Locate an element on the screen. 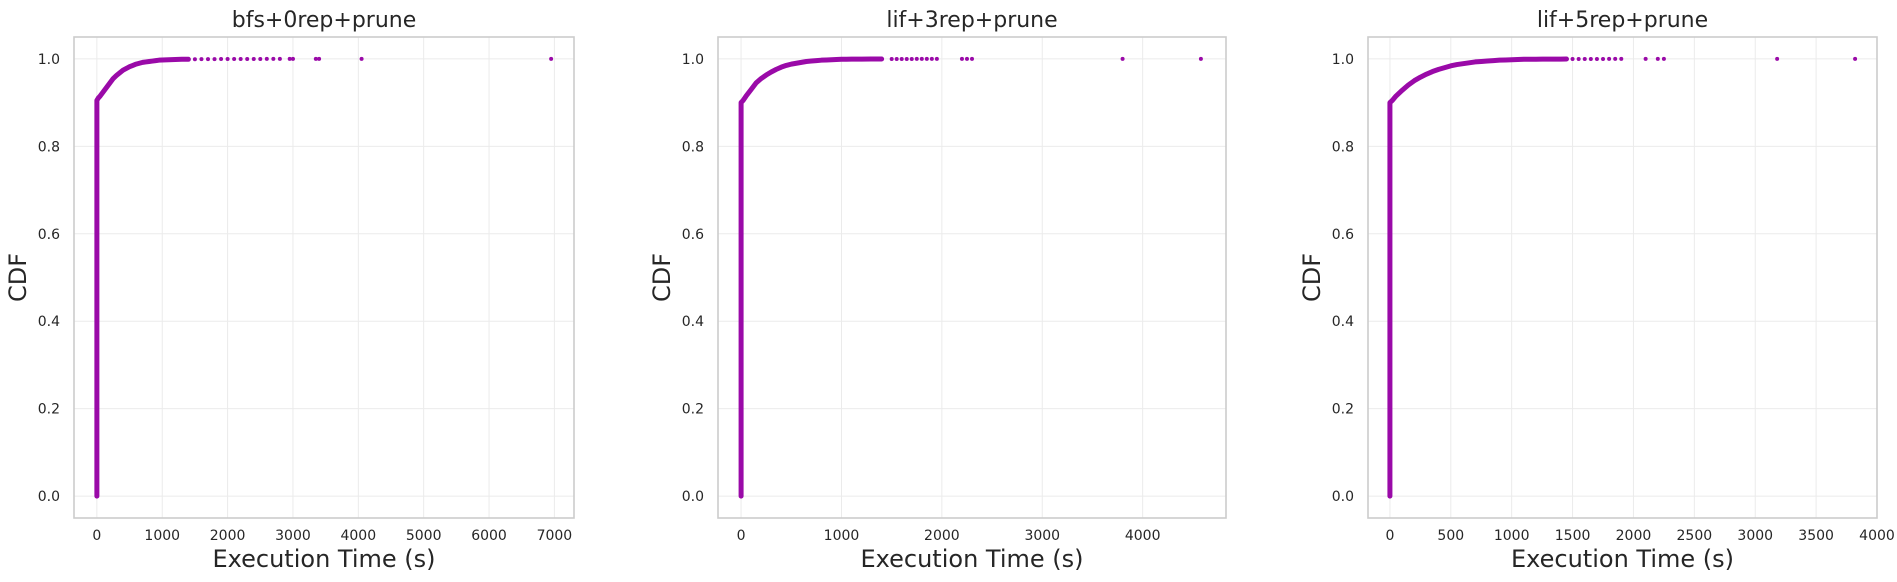  y-tick-label: 0.8 is located at coordinates (693, 147).